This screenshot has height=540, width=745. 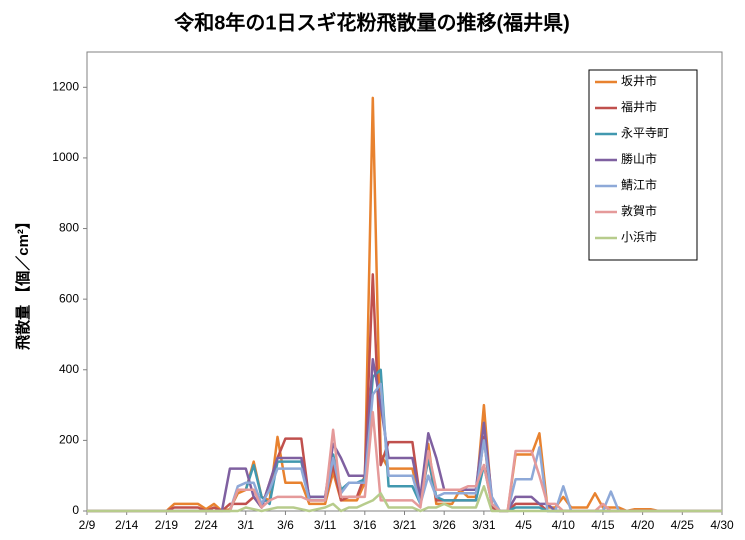 I want to click on y-tick-label: 1000, so click(x=65, y=157).